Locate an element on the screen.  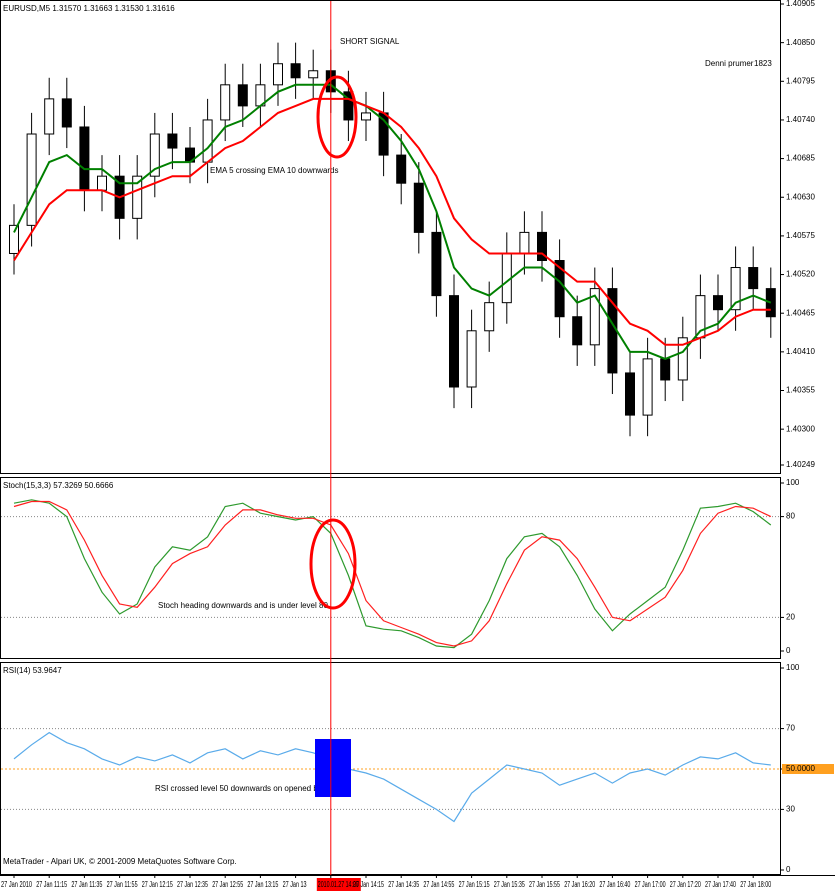
y-tick-label: 80 is located at coordinates (790, 516).